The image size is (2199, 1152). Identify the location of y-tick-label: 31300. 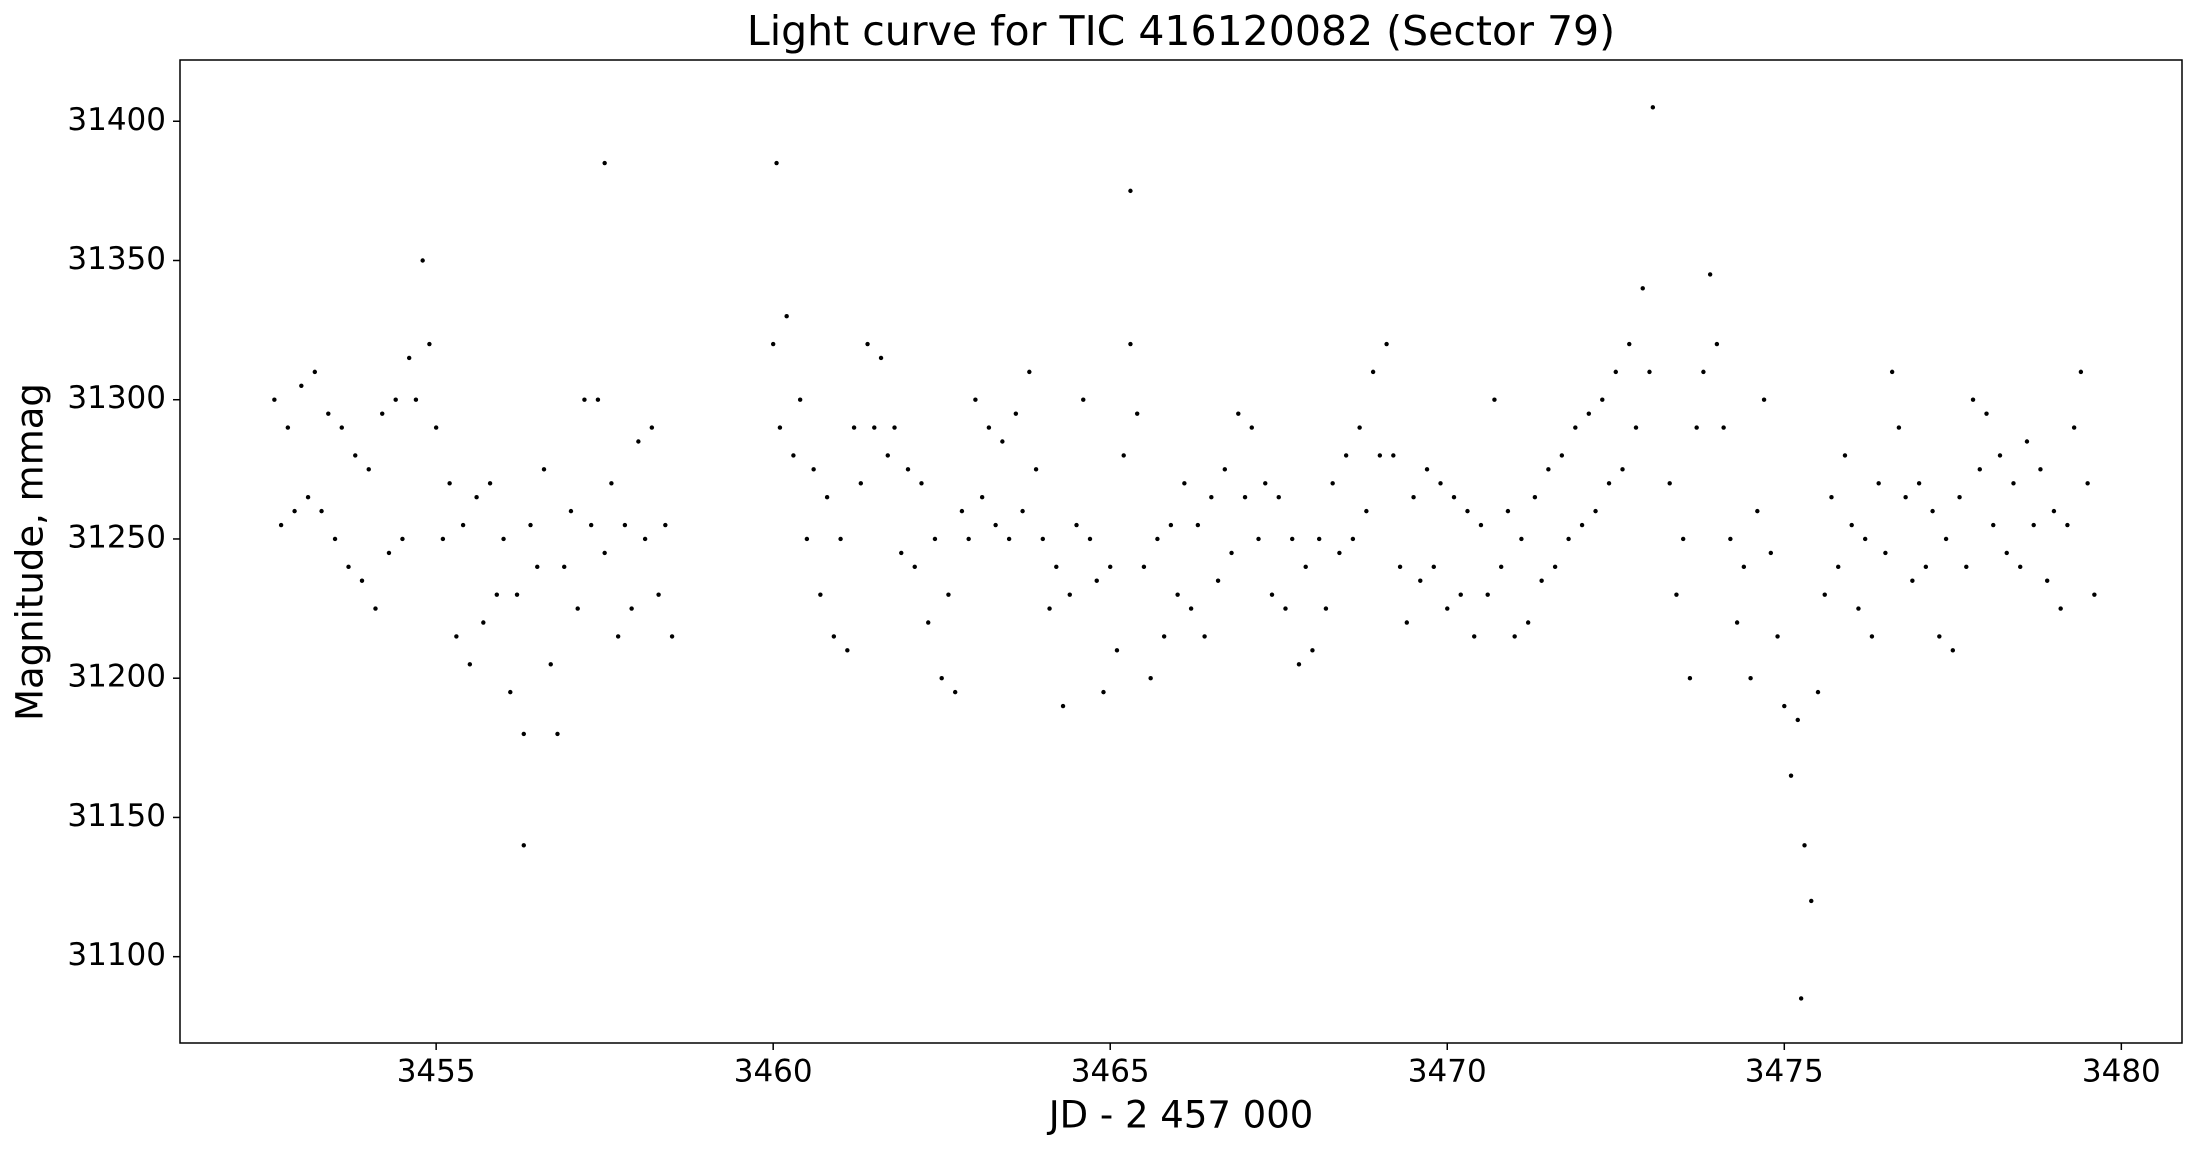
(116, 398).